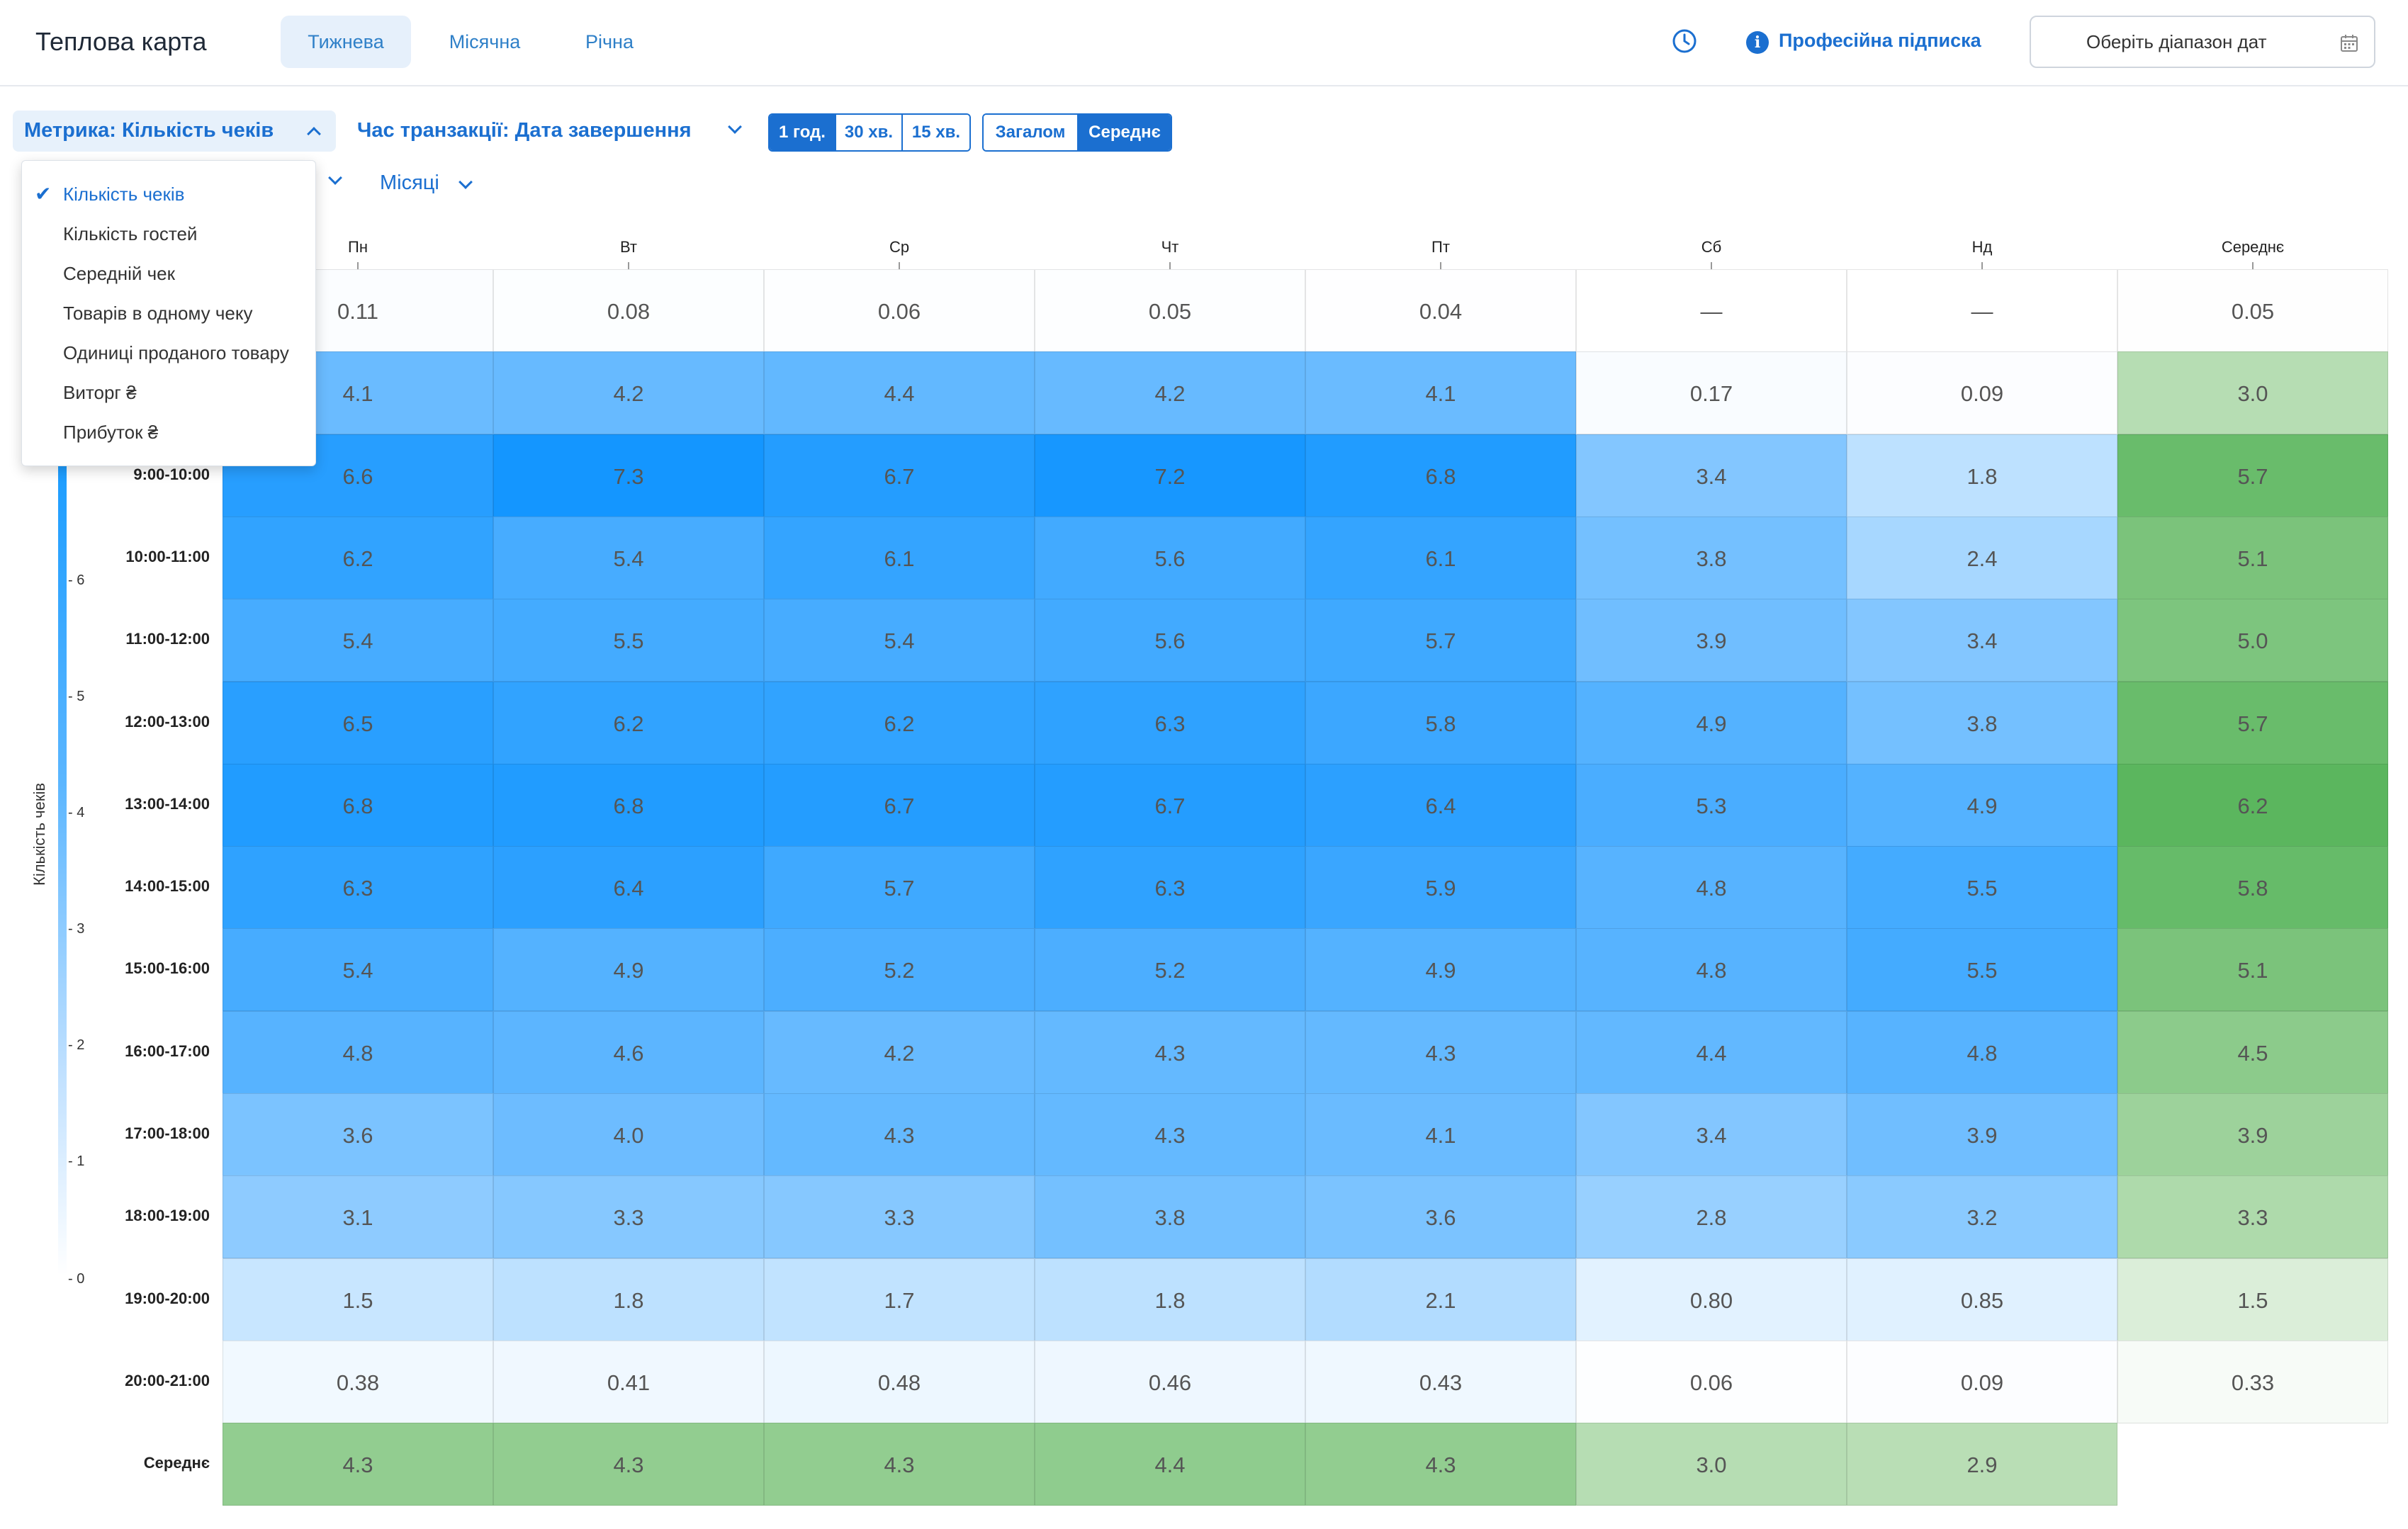 This screenshot has height=1529, width=2408. I want to click on heatmap-cell: 3.6, so click(1440, 1217).